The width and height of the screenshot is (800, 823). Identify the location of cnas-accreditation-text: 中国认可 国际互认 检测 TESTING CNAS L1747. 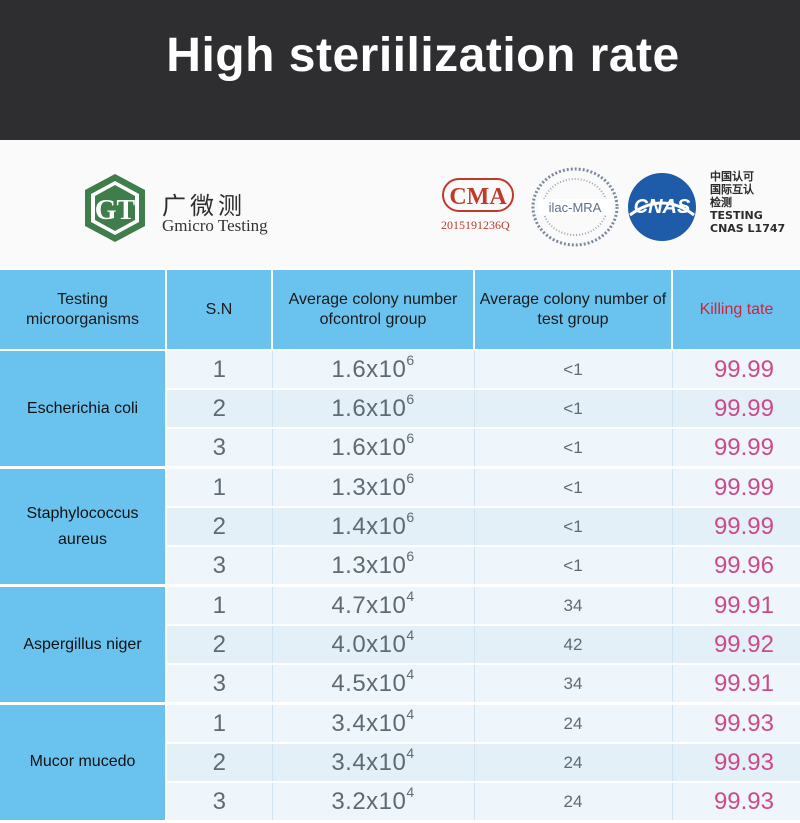
(747, 202).